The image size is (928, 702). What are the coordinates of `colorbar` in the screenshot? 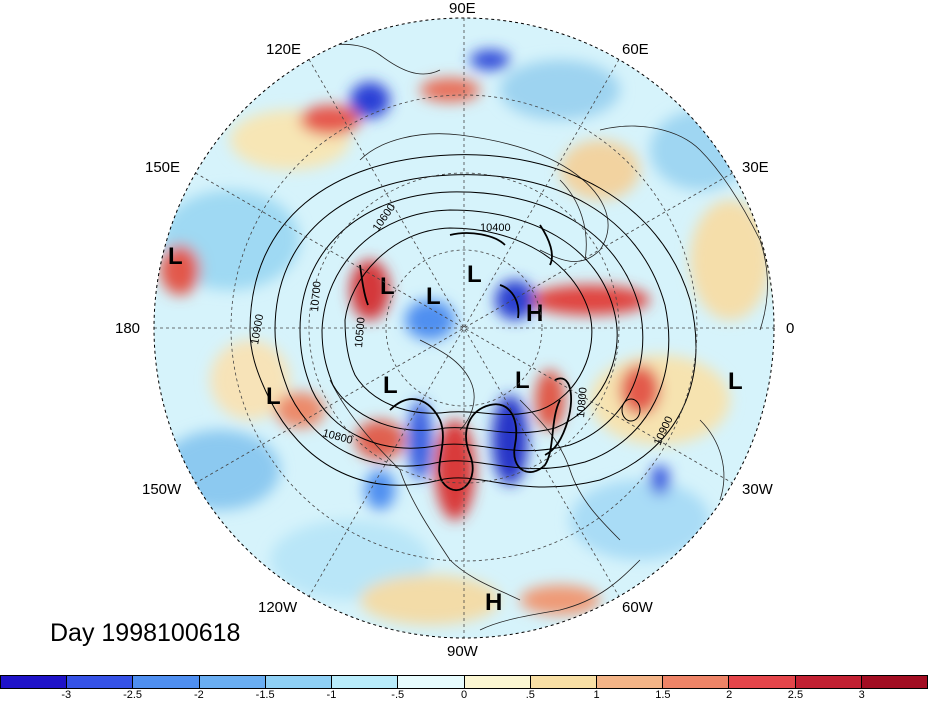 It's located at (464, 682).